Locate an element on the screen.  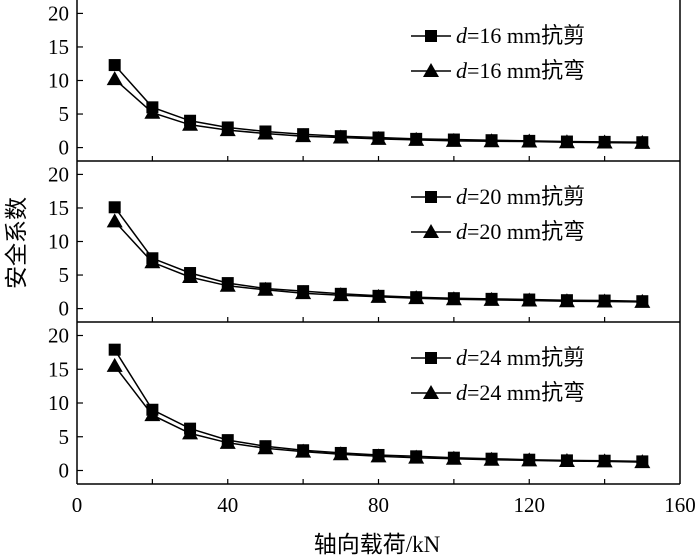
x-axis: 0 40 80 120 160 is located at coordinates (384, 505).